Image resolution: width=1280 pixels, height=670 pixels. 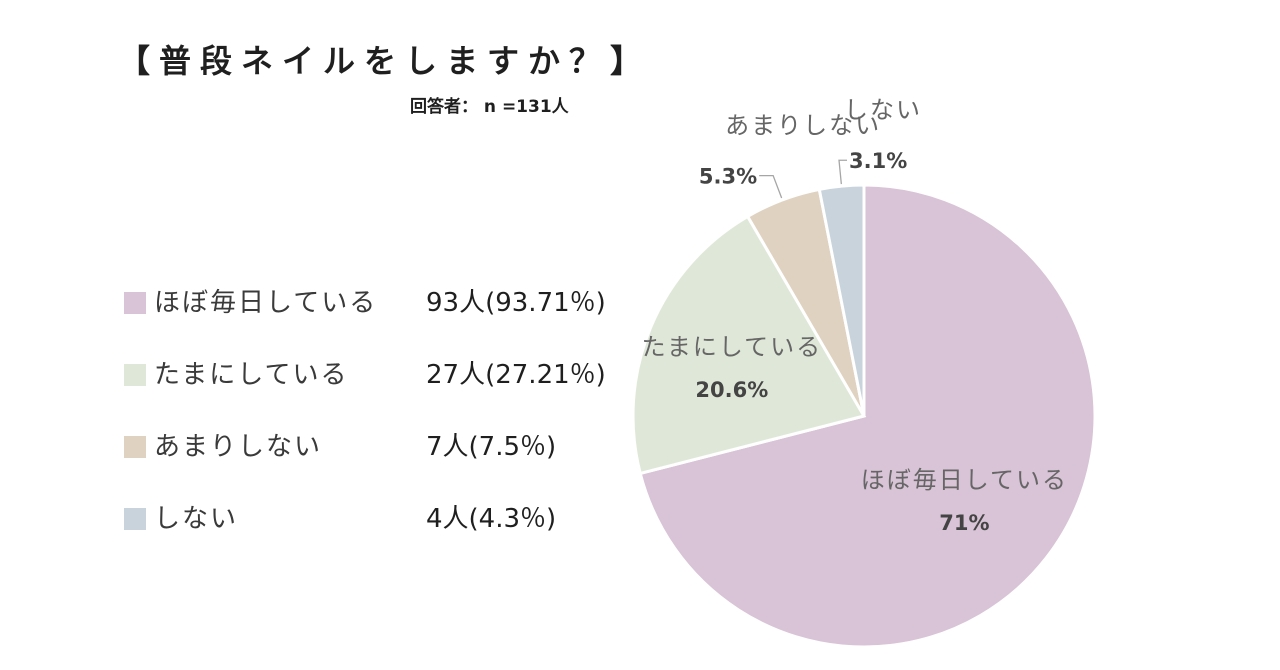 I want to click on legend-swatch-never, so click(x=135, y=519).